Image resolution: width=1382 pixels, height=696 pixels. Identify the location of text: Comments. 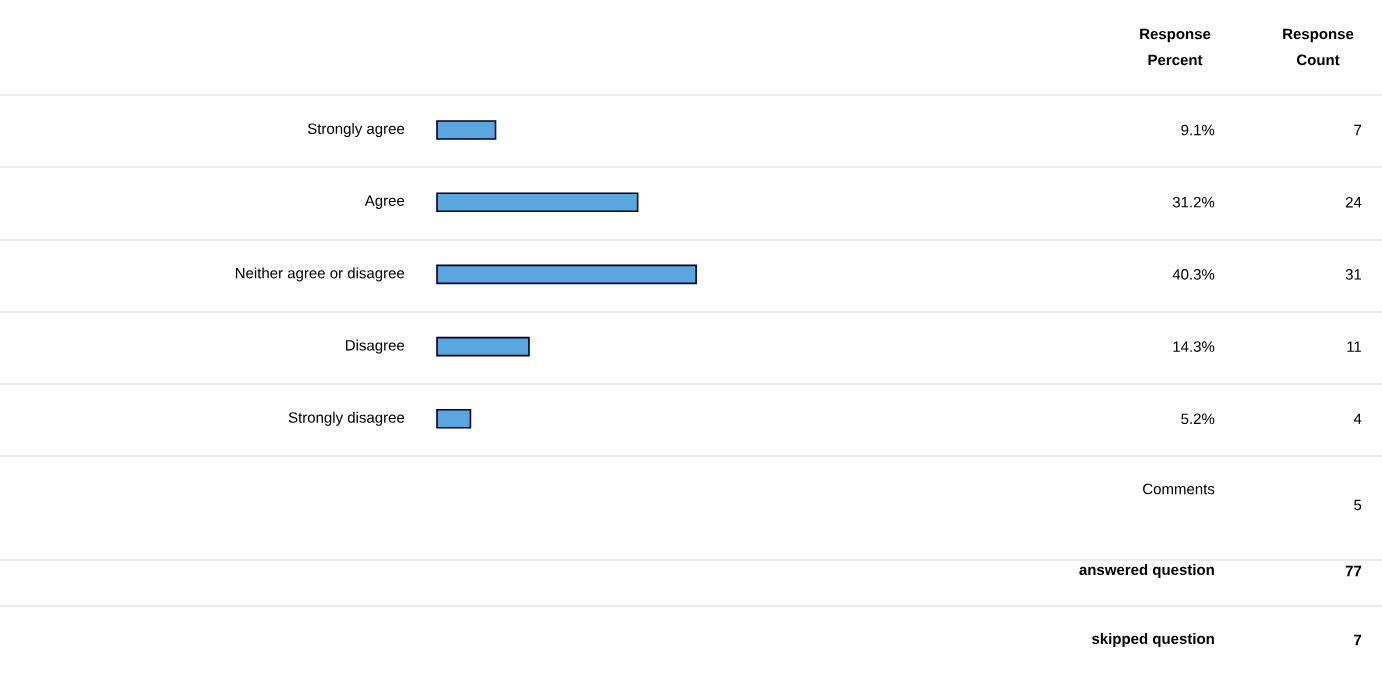
(1179, 489).